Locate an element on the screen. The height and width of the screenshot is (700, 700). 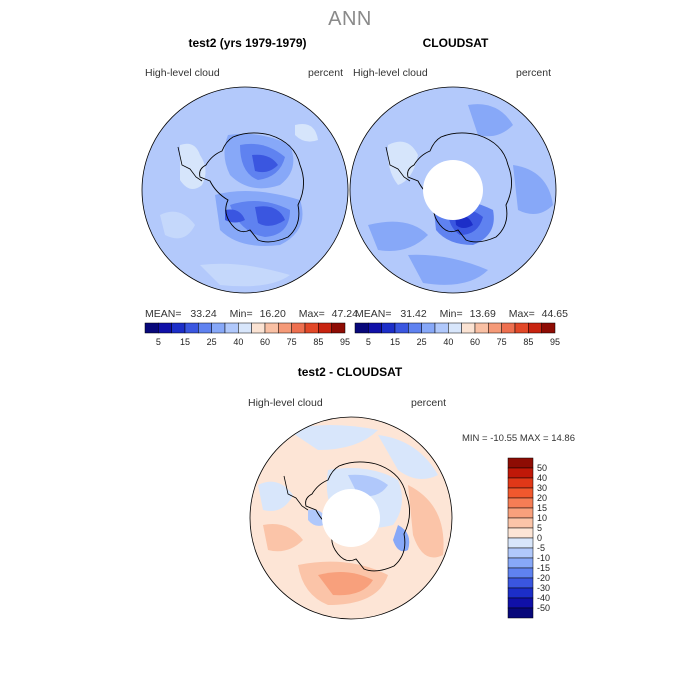
colorbar-1-tick-label: 95 is located at coordinates (345, 342).